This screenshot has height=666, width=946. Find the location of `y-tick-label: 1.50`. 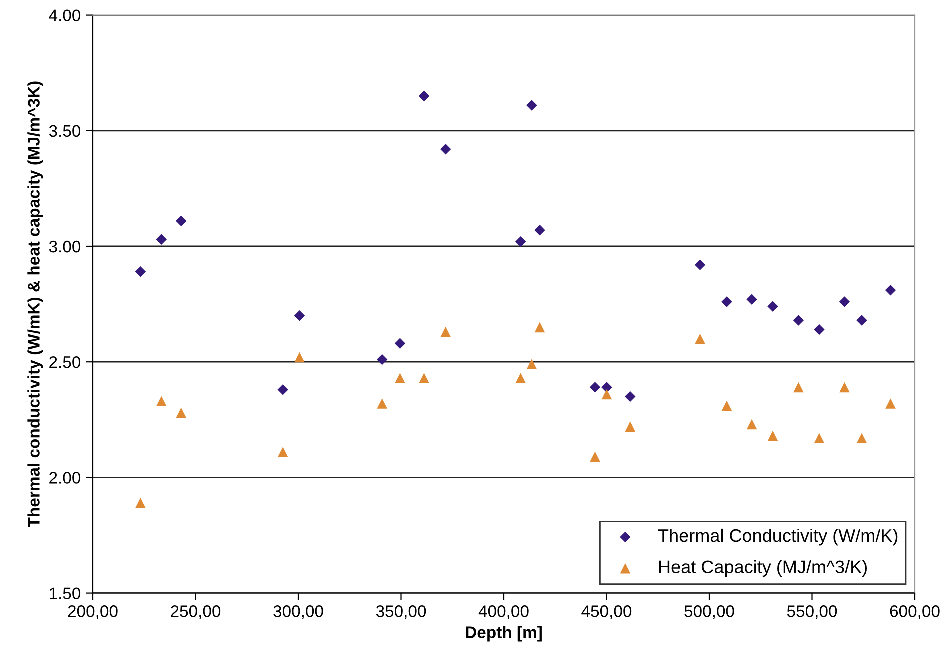

y-tick-label: 1.50 is located at coordinates (65, 594).